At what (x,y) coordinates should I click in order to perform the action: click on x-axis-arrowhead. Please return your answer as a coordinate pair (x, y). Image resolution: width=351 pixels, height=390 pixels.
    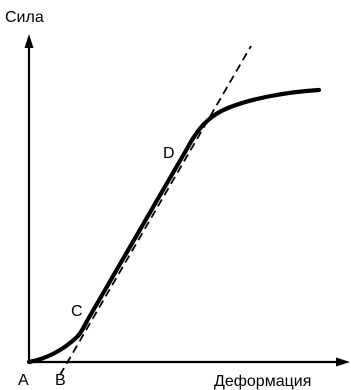
    Looking at the image, I should click on (343, 362).